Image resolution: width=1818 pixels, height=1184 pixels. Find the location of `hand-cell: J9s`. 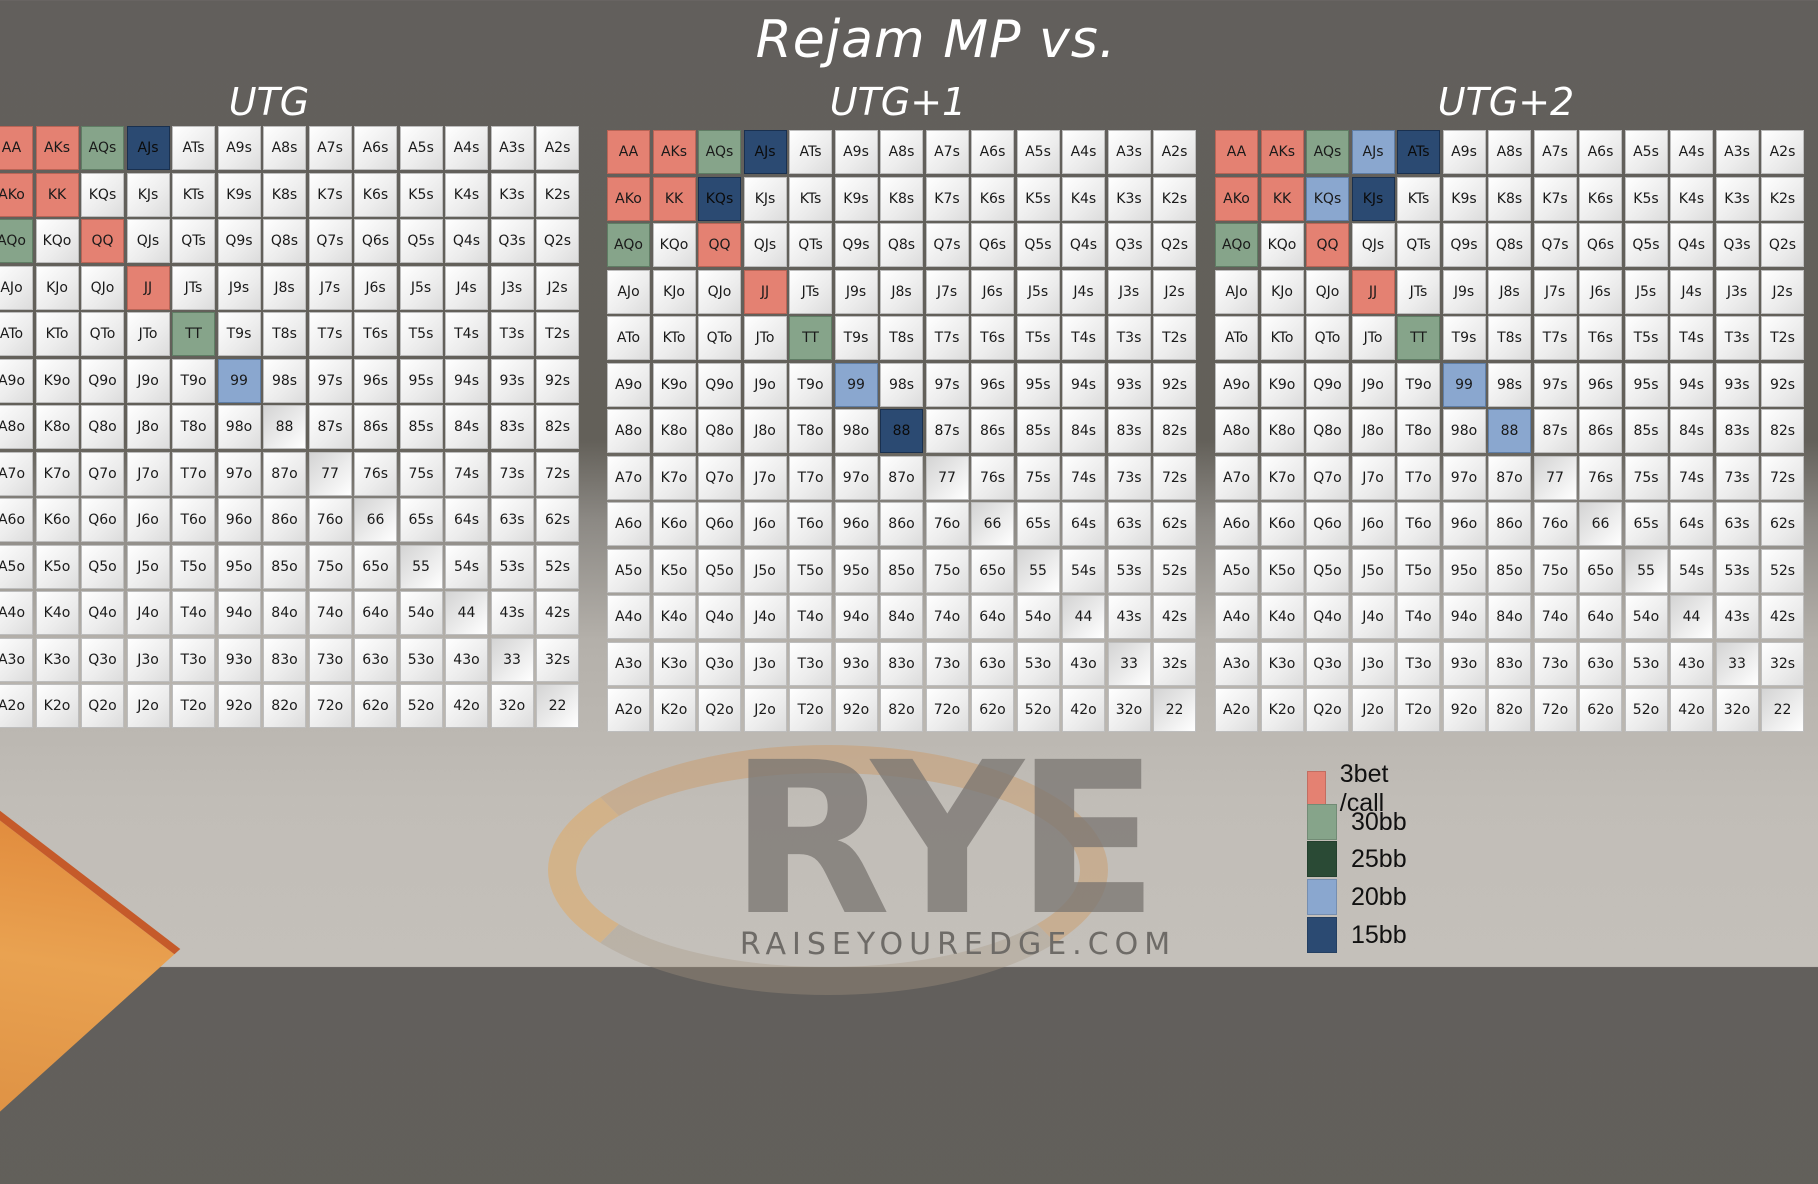

hand-cell: J9s is located at coordinates (239, 287).